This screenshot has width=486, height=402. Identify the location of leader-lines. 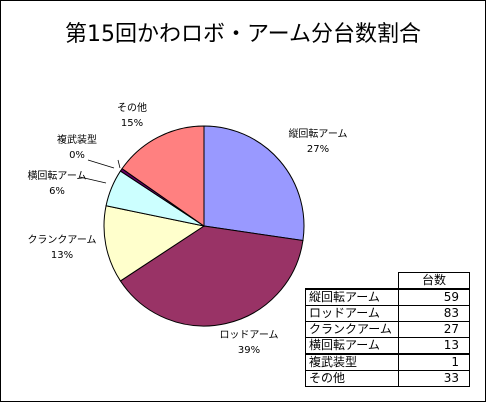
(100, 171).